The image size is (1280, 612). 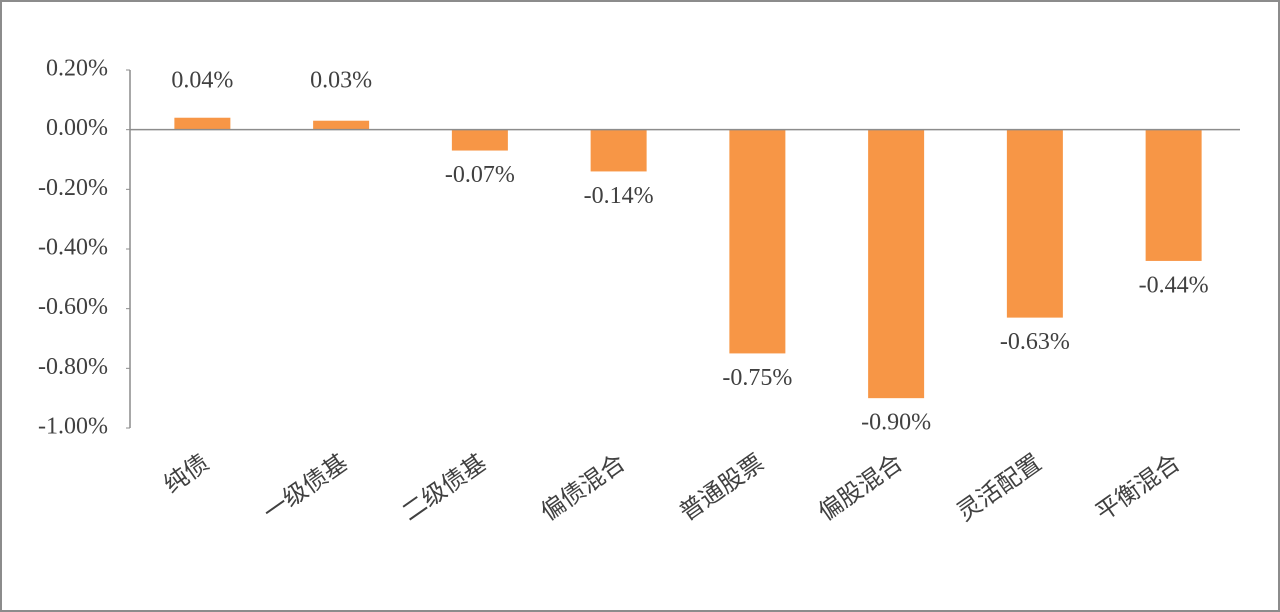 What do you see at coordinates (73, 307) in the screenshot?
I see `y-tick-label: -0.60%` at bounding box center [73, 307].